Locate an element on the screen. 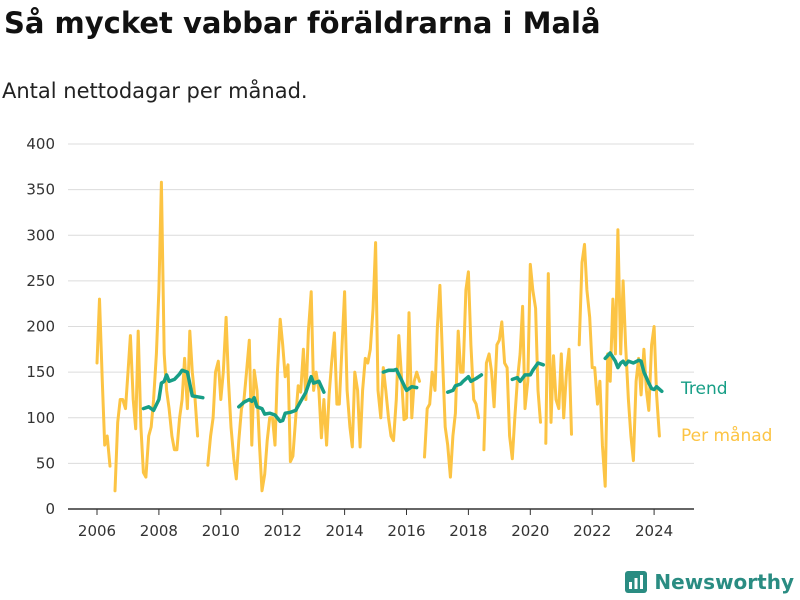 This screenshot has width=800, height=600. series-label-trend: Trend is located at coordinates (704, 389).